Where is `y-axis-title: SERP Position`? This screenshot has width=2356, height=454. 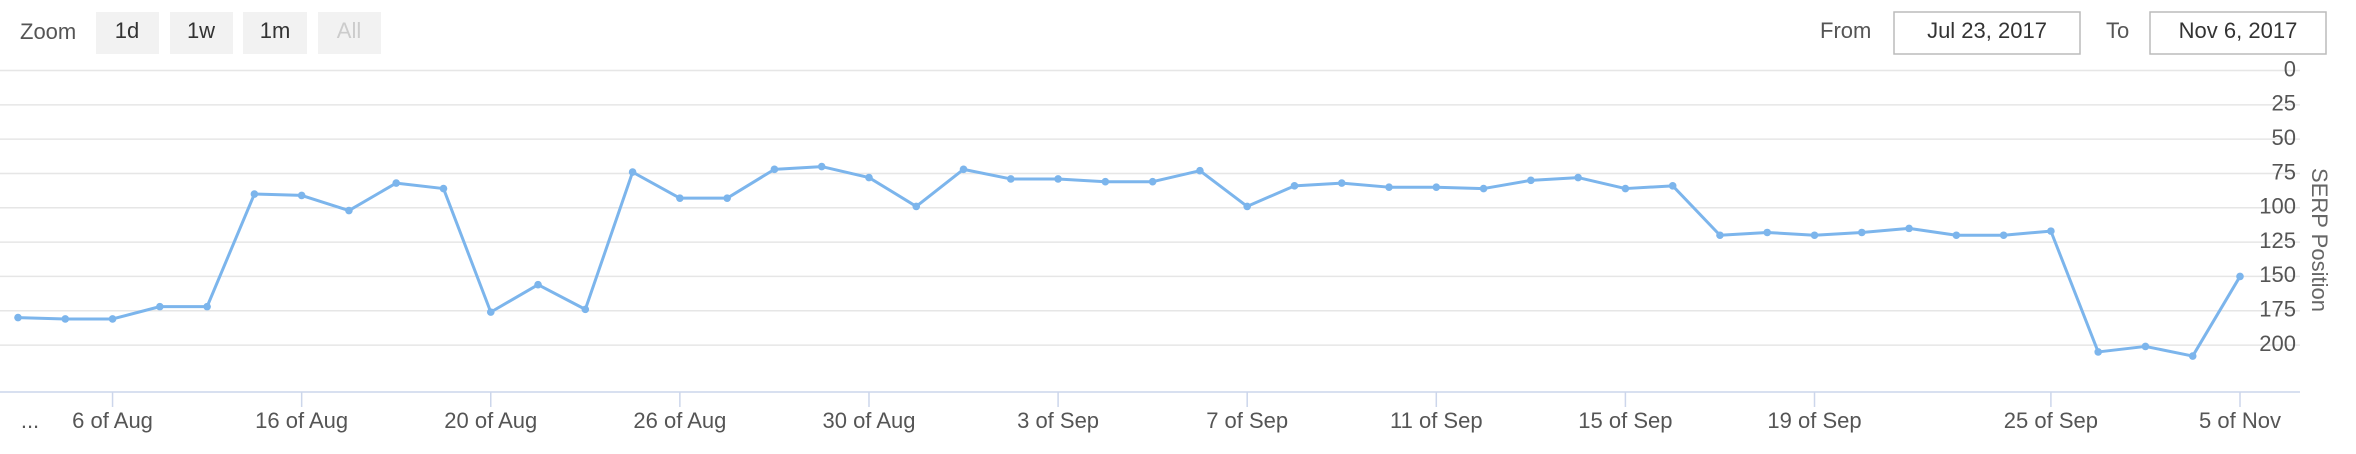 y-axis-title: SERP Position is located at coordinates (2319, 240).